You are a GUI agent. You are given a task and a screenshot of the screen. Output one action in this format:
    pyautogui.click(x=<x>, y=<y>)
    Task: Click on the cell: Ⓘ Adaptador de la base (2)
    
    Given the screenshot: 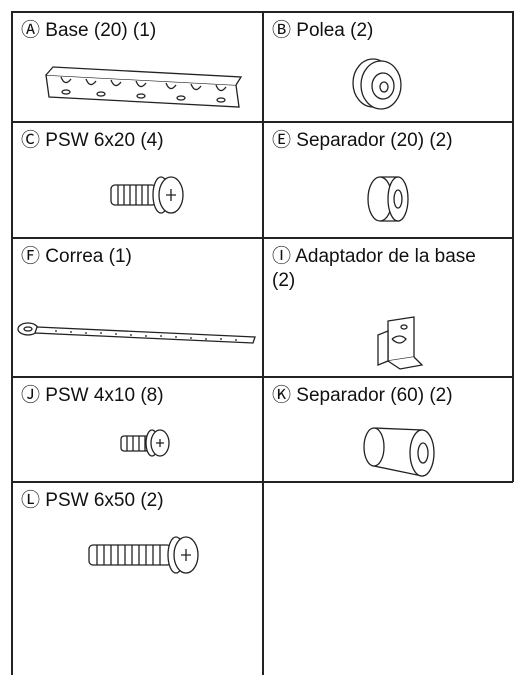 What is the action you would take?
    pyautogui.click(x=387, y=306)
    